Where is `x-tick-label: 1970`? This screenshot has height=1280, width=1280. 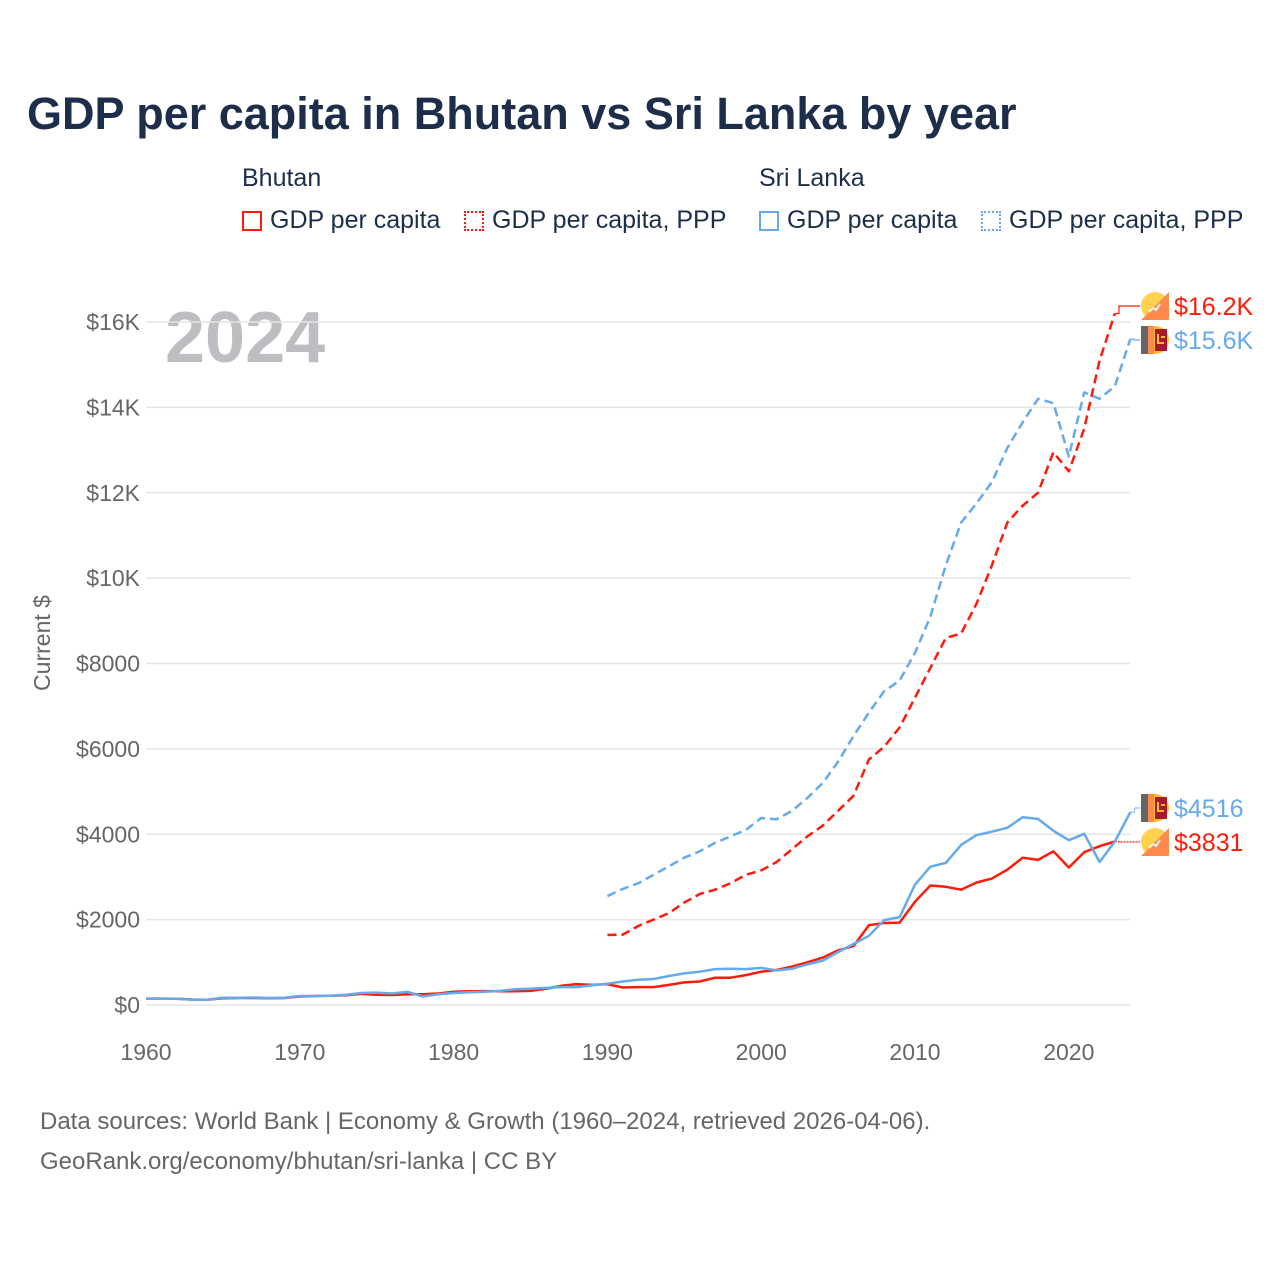 x-tick-label: 1970 is located at coordinates (299, 1052).